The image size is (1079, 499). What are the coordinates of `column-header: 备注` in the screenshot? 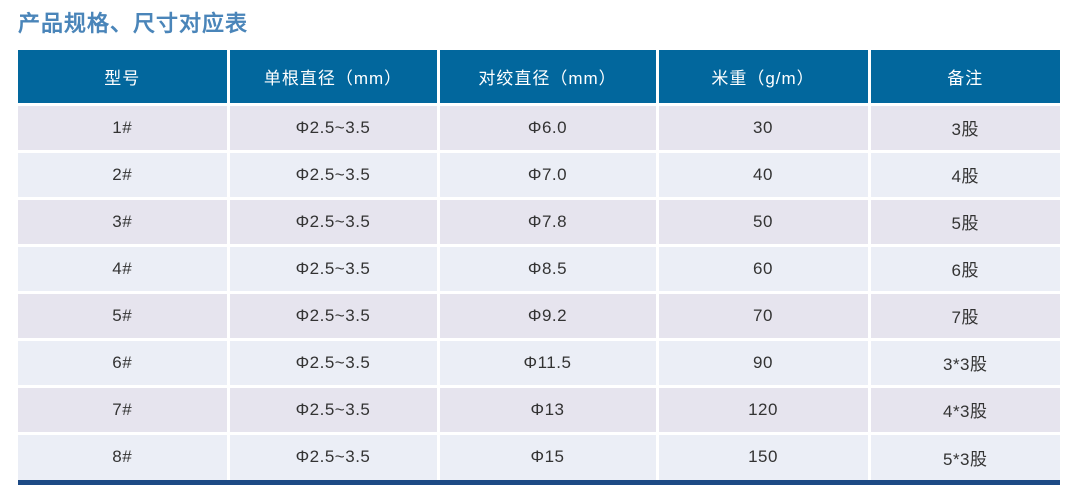 It's located at (964, 78).